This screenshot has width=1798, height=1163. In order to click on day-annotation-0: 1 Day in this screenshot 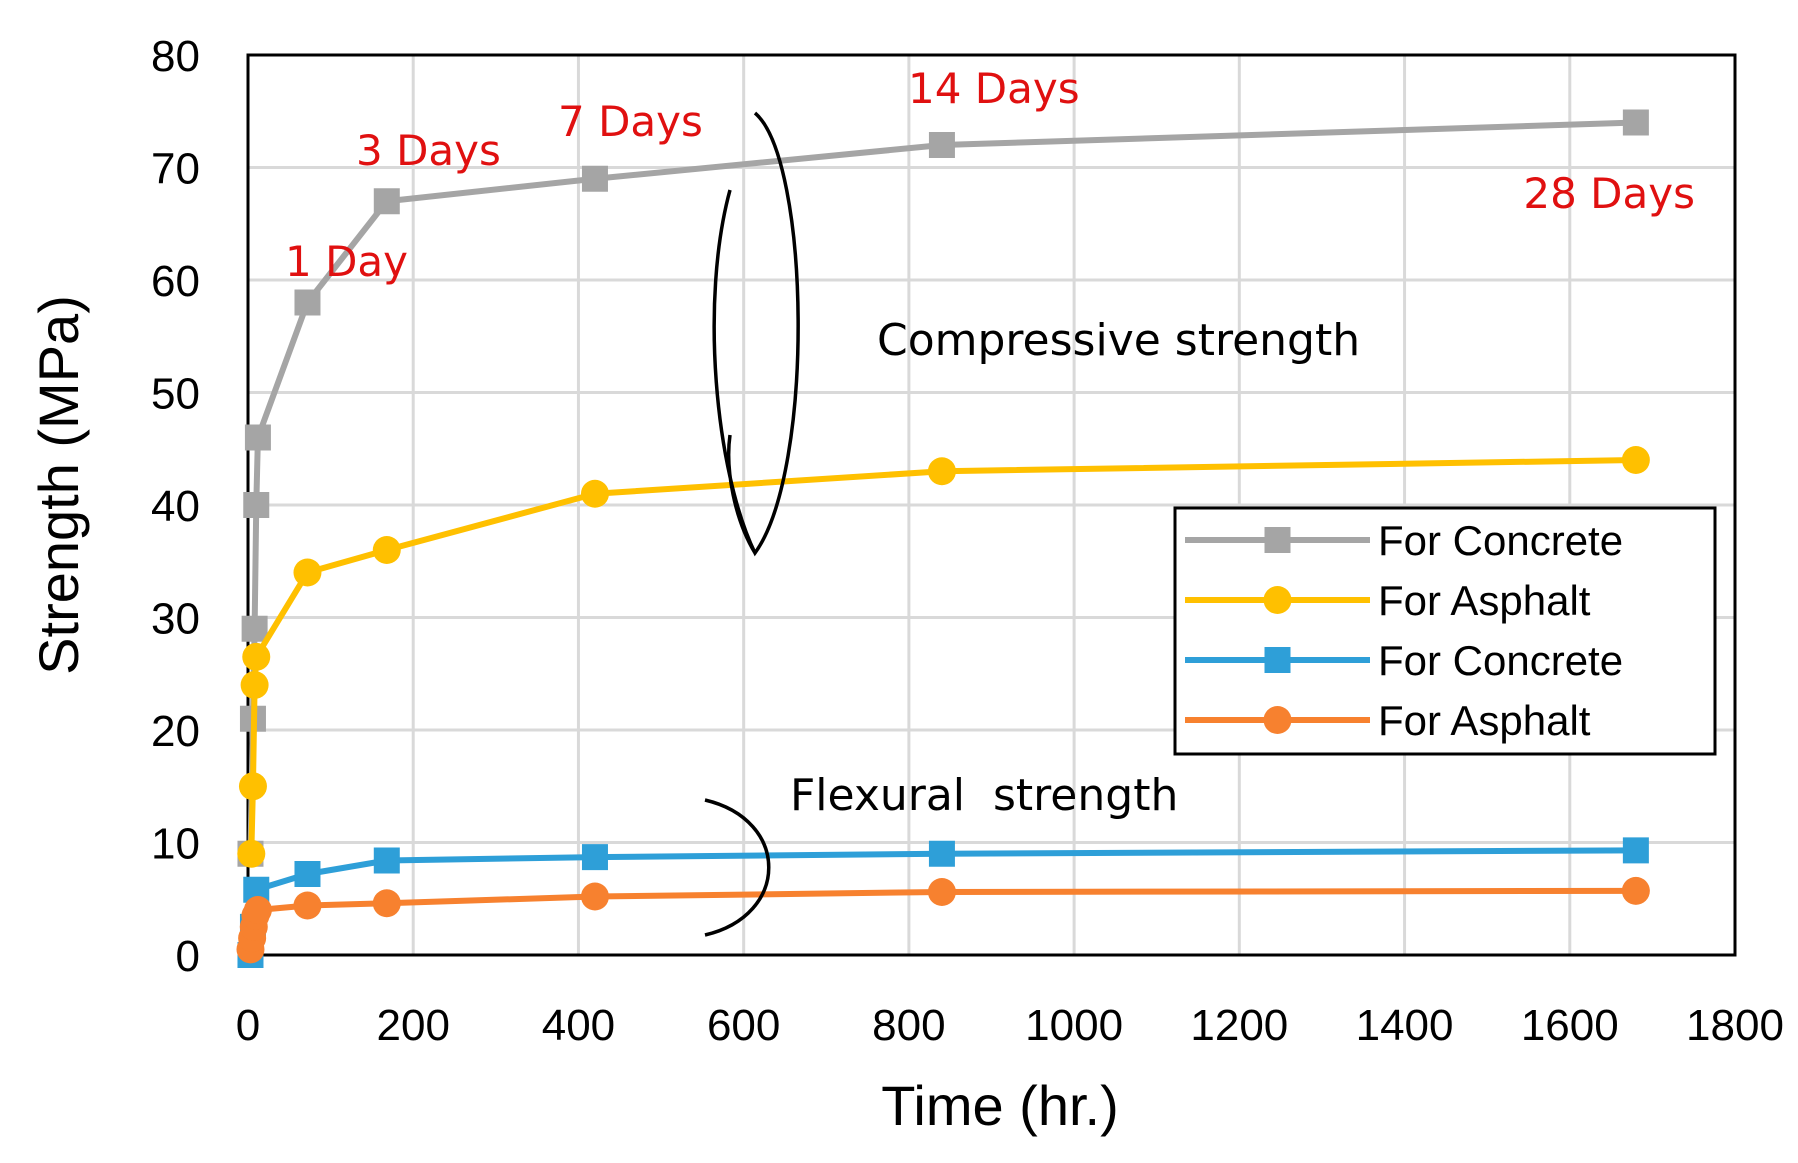, I will do `click(346, 261)`.